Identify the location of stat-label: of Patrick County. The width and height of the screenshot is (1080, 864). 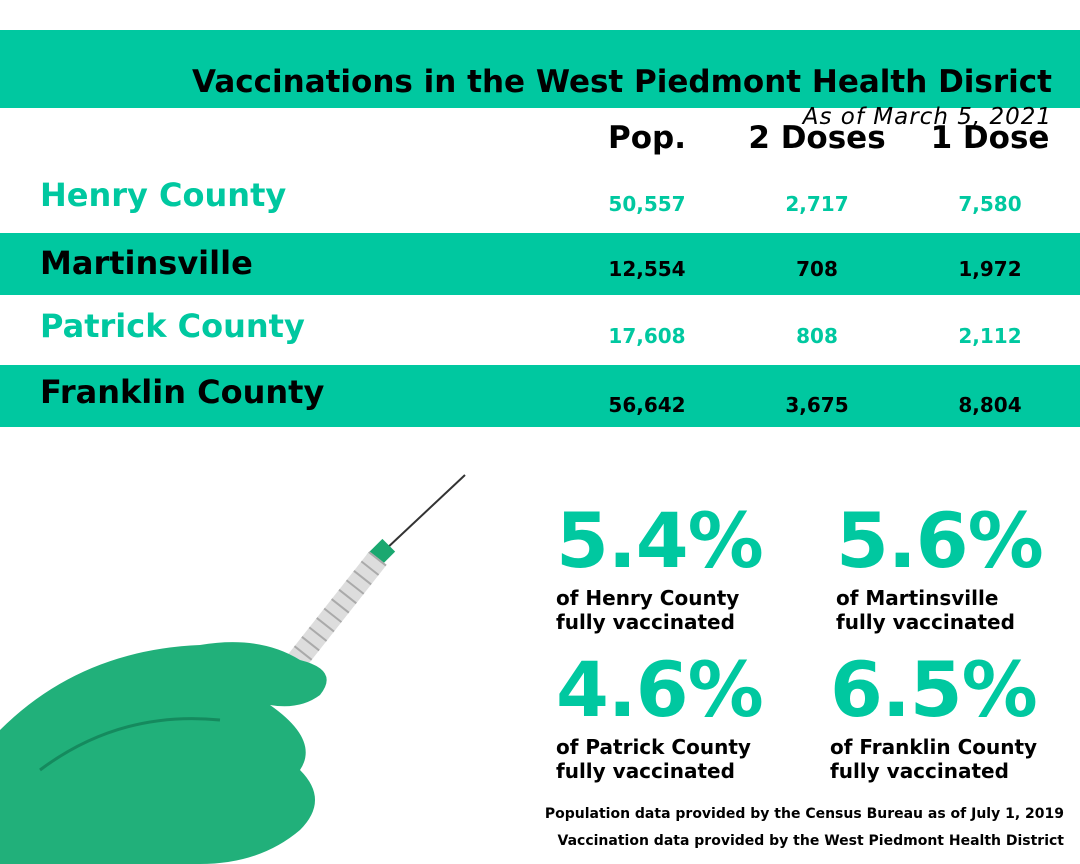
(653, 747).